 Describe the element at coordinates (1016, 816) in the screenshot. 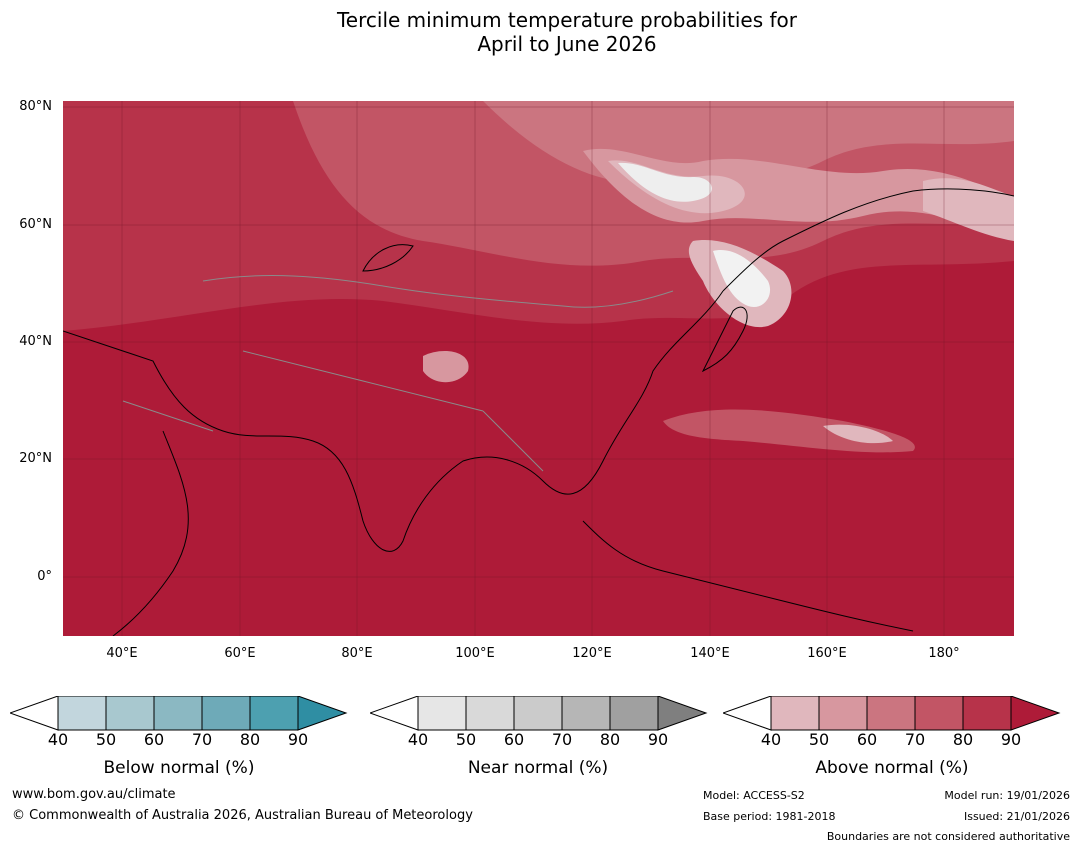

I see `footer-issued: Issued: 21/01/2026` at that location.